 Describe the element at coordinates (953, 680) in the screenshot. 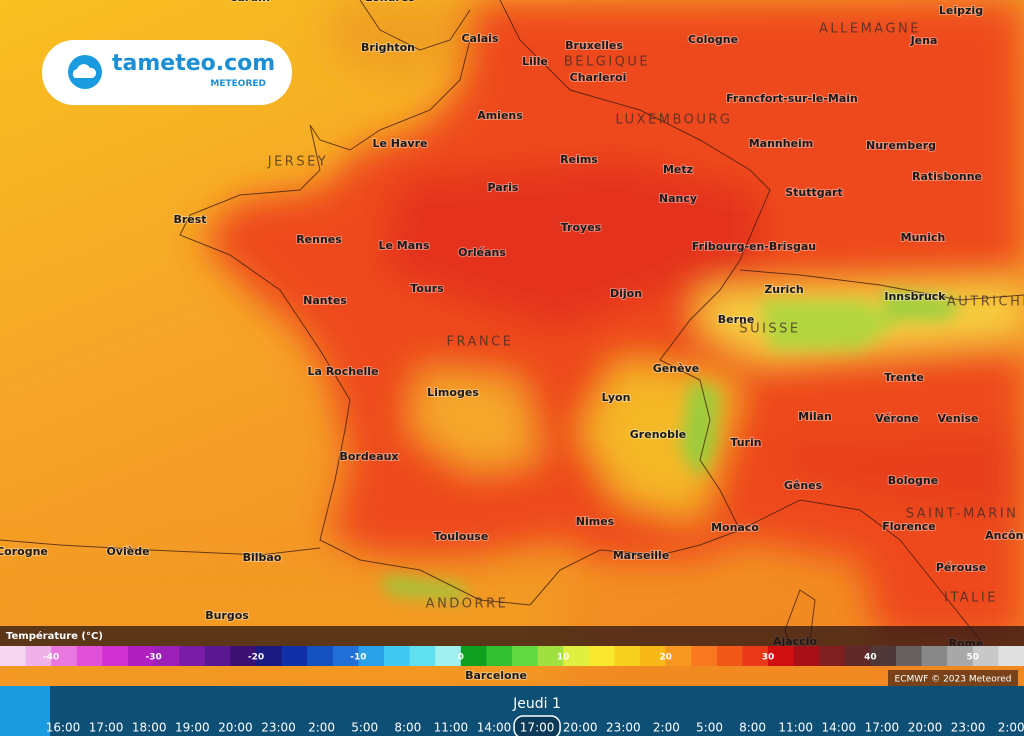

I see `credit: ECMWF © 2023 Meteored` at that location.